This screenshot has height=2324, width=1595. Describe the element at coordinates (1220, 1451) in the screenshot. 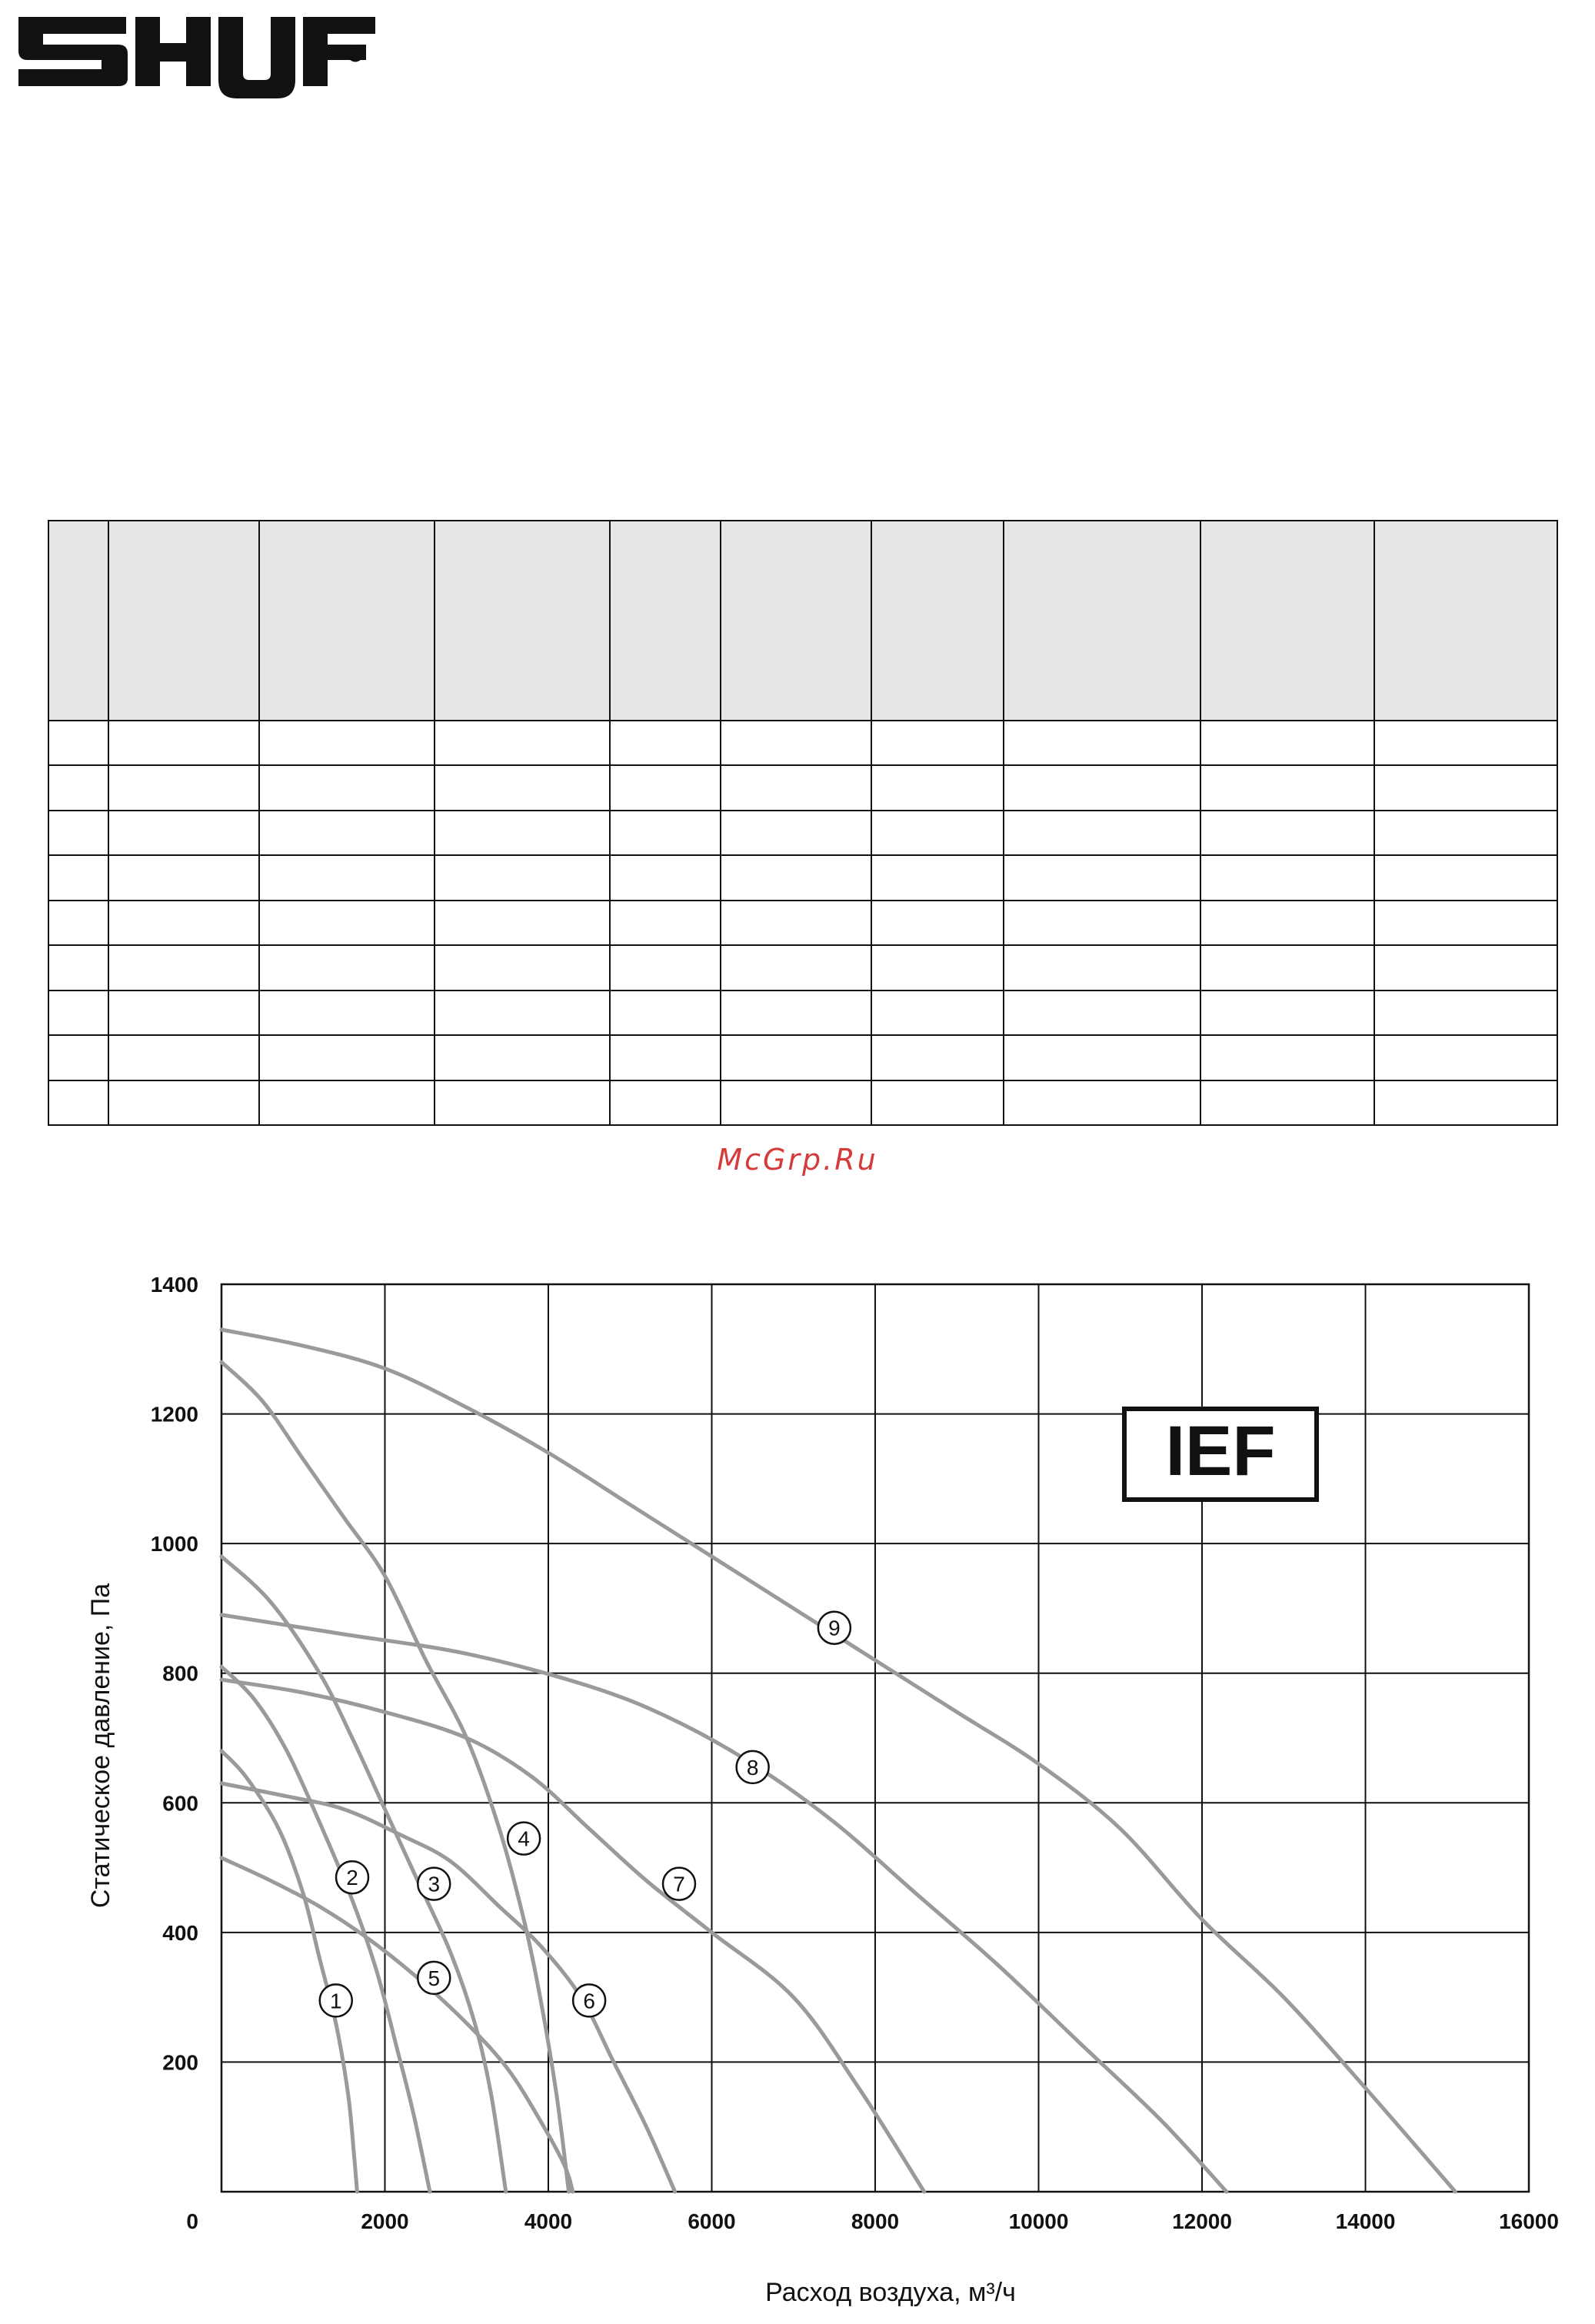

I see `model-badge-text: IEF` at that location.